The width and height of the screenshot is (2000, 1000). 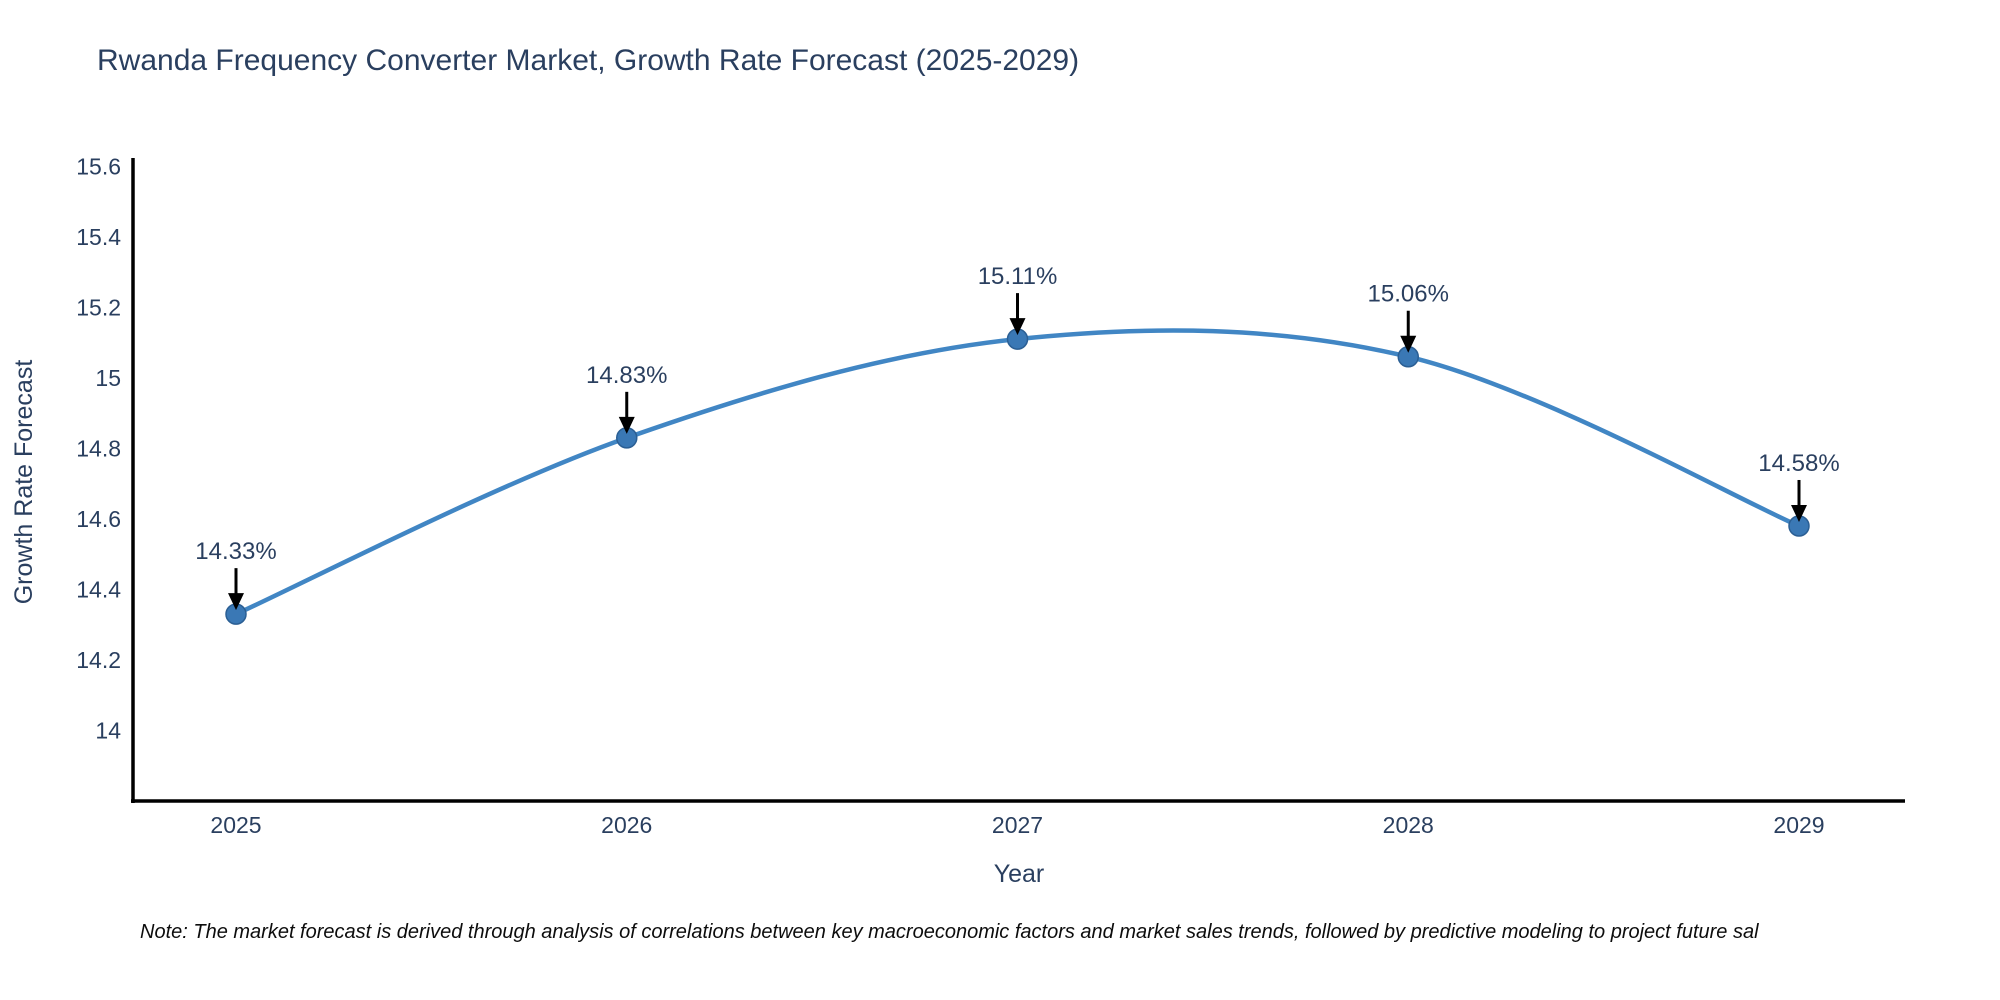 I want to click on data-point-label: 15.06%, so click(x=1408, y=294).